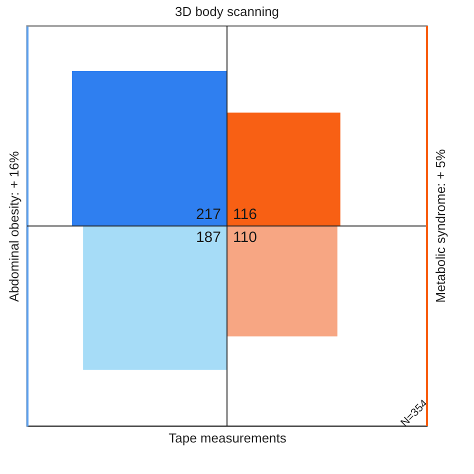 The height and width of the screenshot is (474, 474). I want to click on text: Tape measurements, so click(227, 438).